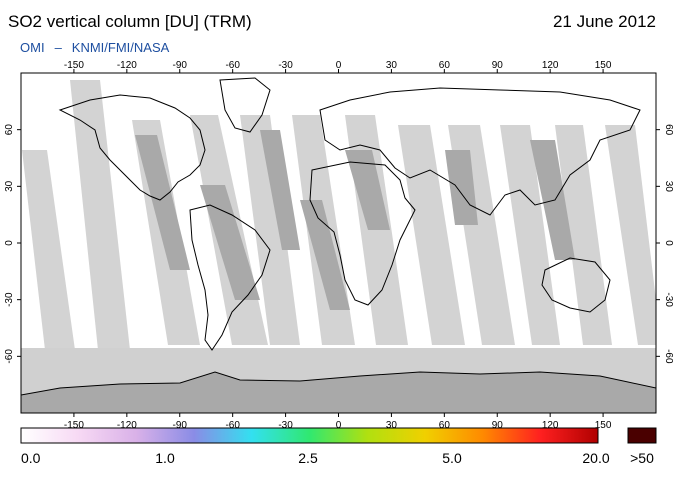 This screenshot has width=676, height=480. What do you see at coordinates (165, 458) in the screenshot?
I see `colorbar-label: 1.0` at bounding box center [165, 458].